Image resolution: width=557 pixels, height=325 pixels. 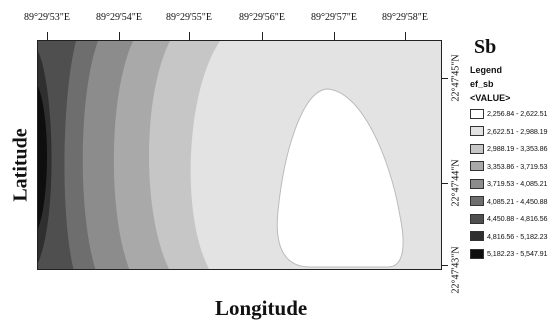 I want to click on legend-row: 2,622.51 - 2,988.19, so click(x=513, y=132).